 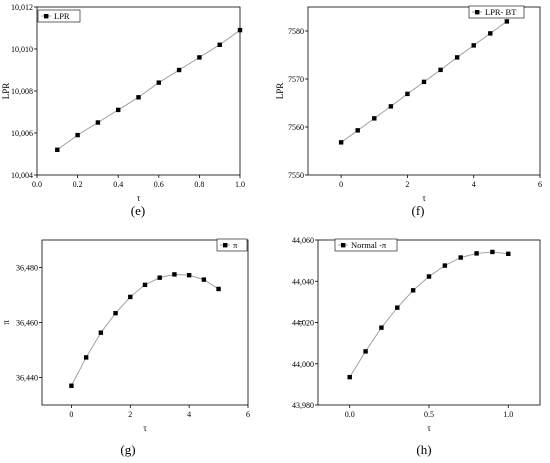 What do you see at coordinates (22, 175) in the screenshot?
I see `y-tick-label: 10,004` at bounding box center [22, 175].